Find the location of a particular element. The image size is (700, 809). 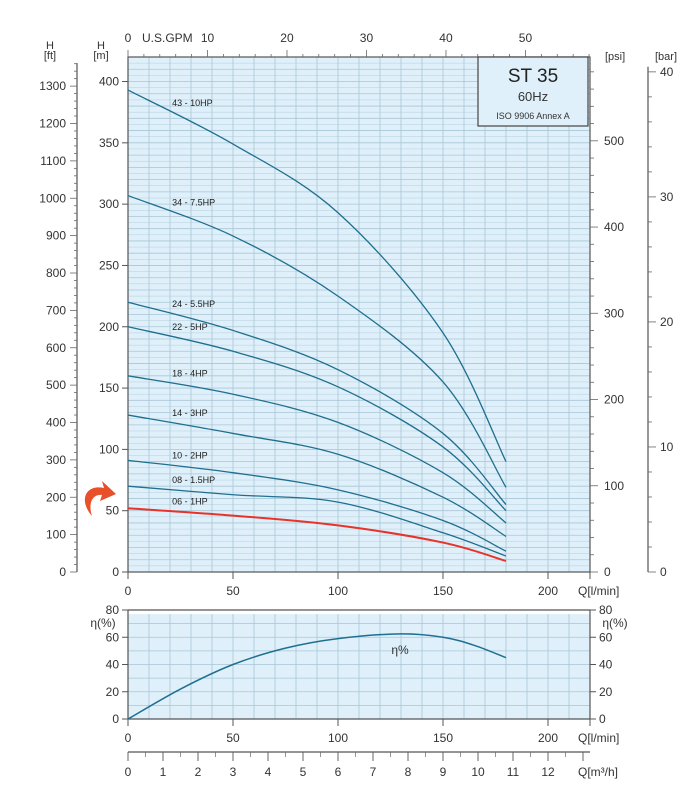

curve-label: 22 - 5HP is located at coordinates (190, 327).